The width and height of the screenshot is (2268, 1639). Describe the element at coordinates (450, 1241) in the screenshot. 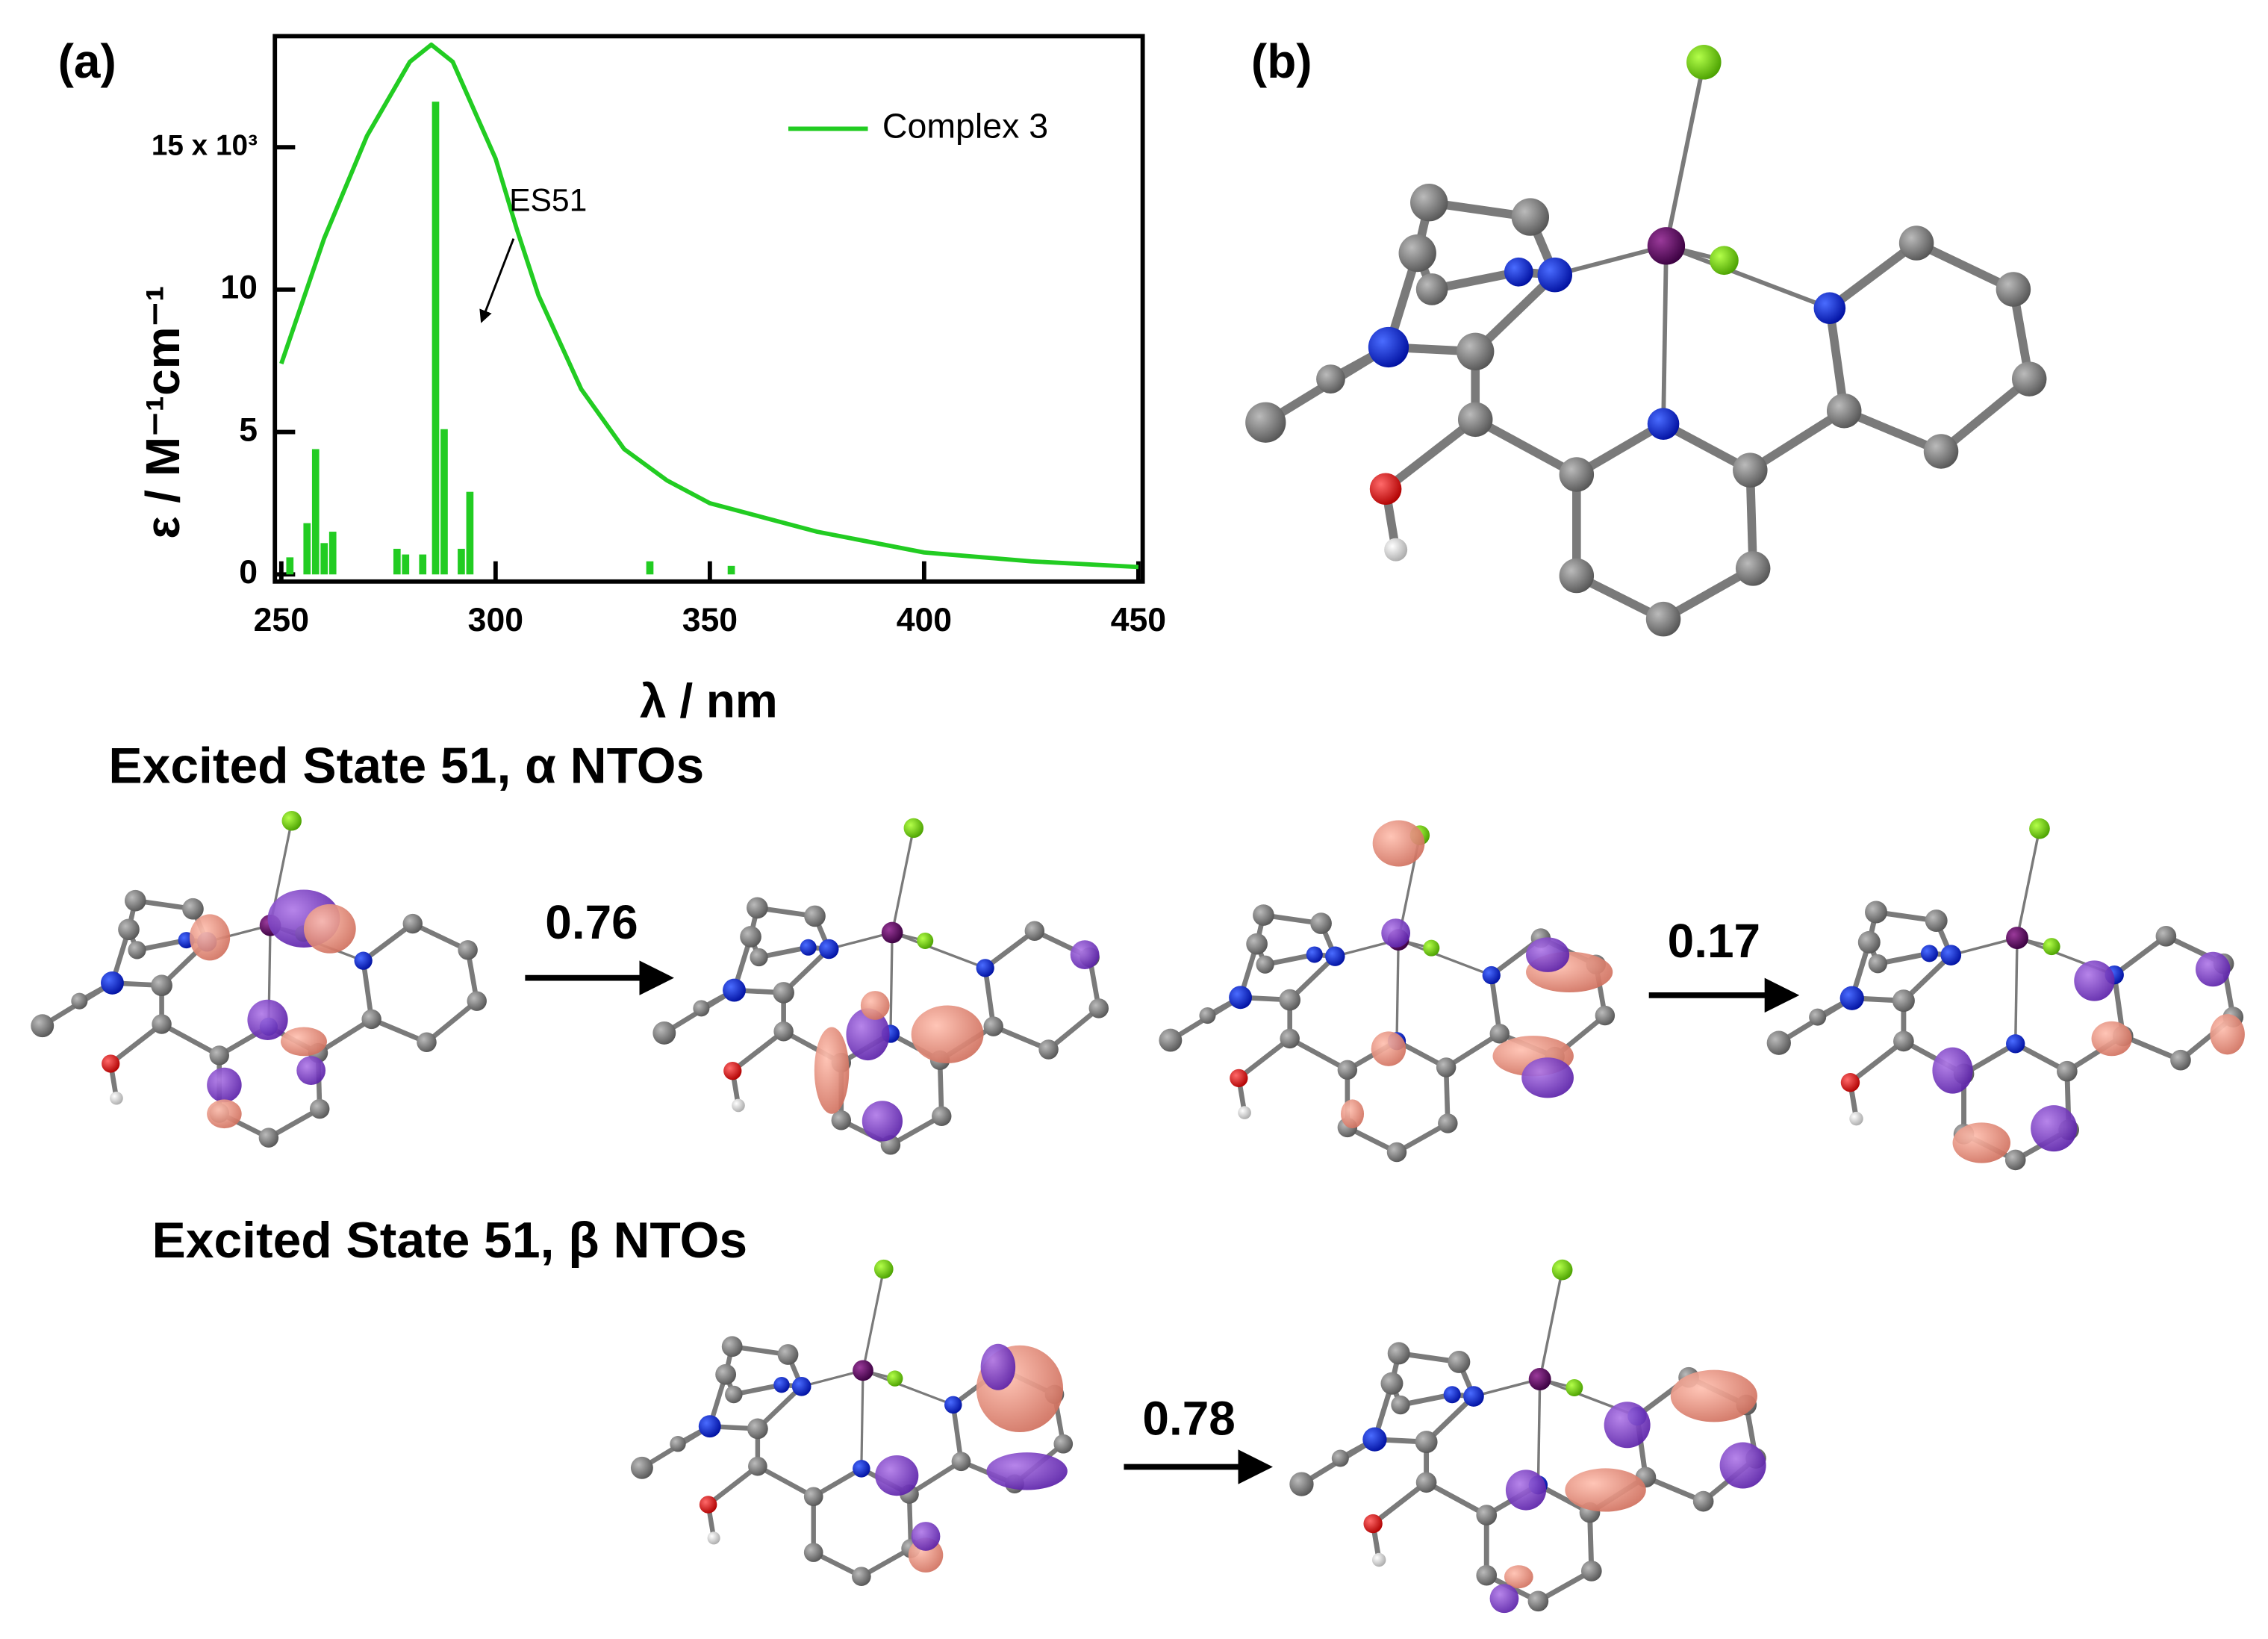

I see `heading: Excited State 51, β NTOs` at that location.